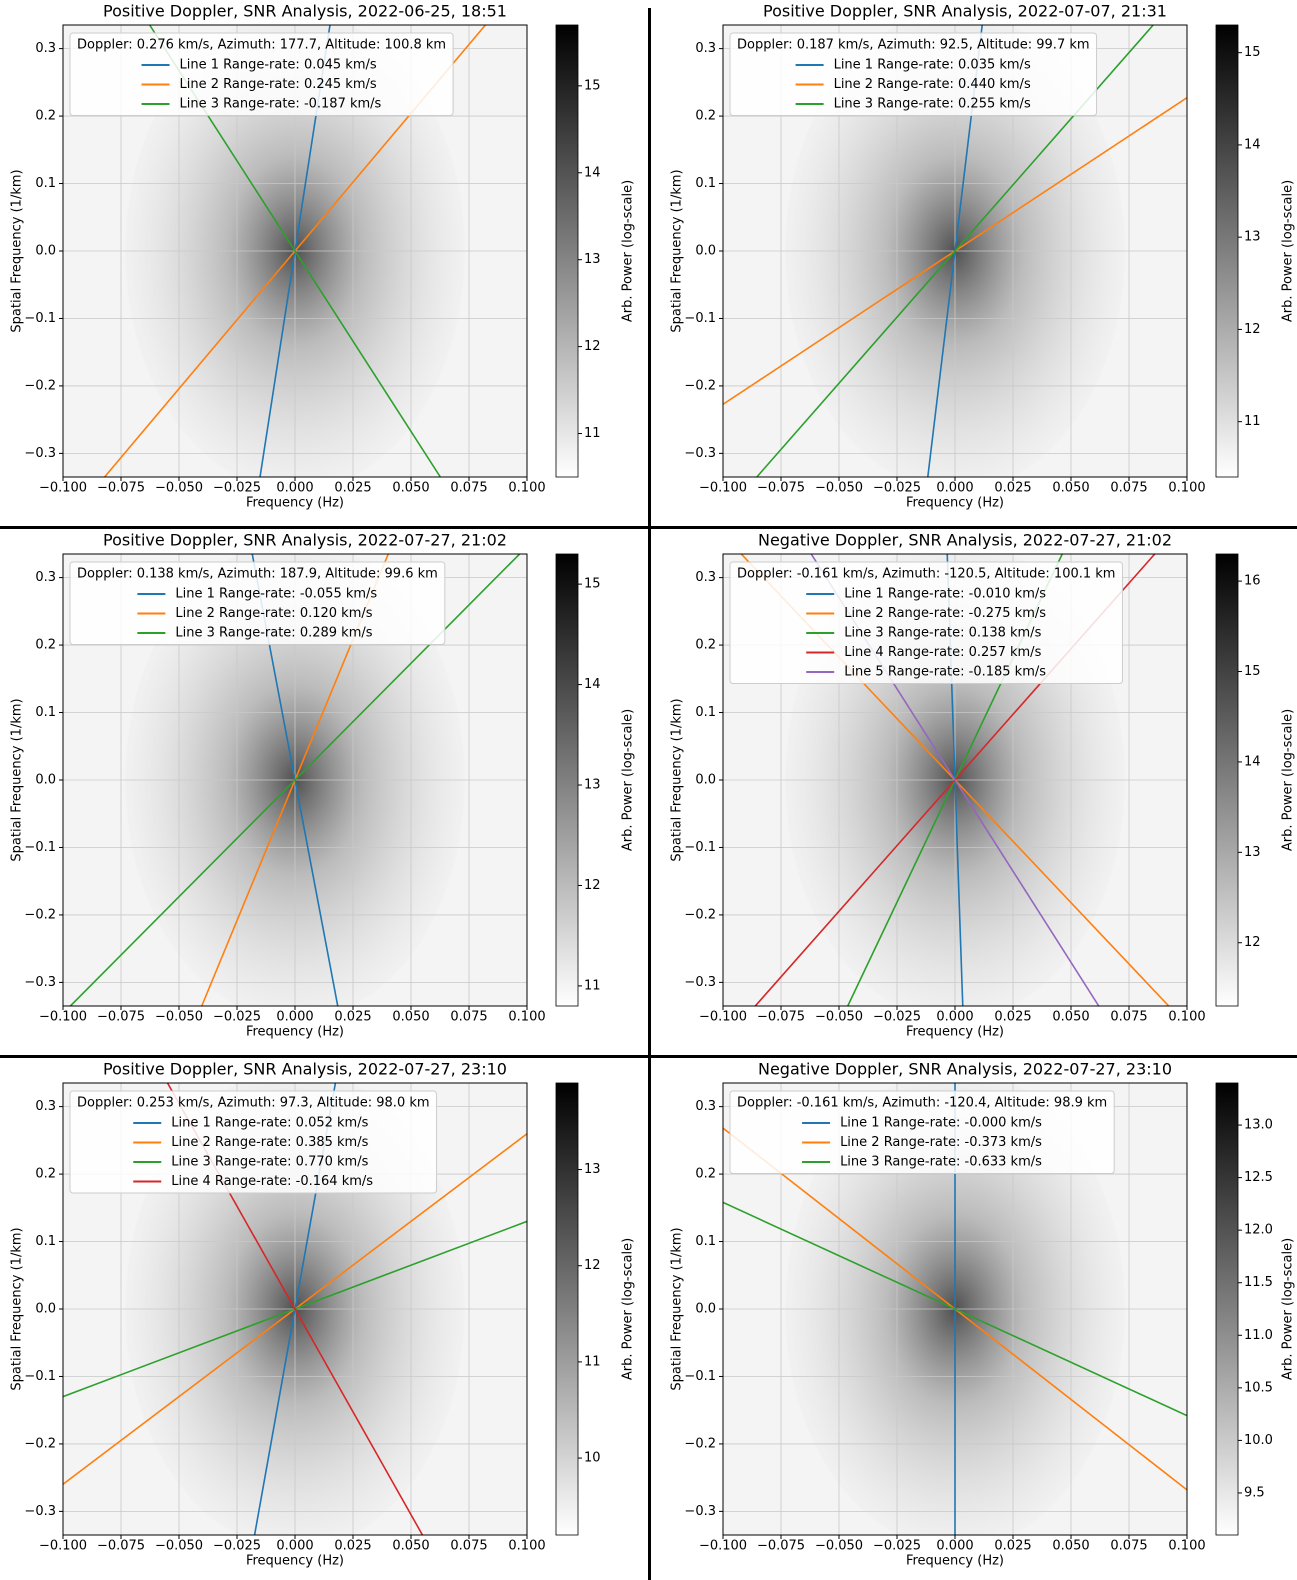  What do you see at coordinates (945, 594) in the screenshot?
I see `legend-label: Line 1 Range-rate: -0.010 km/s` at bounding box center [945, 594].